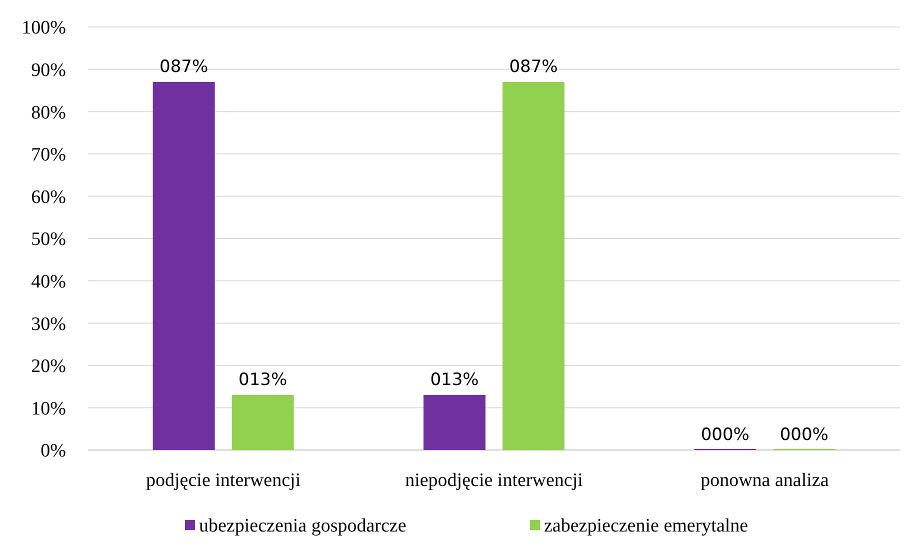 The image size is (910, 547). What do you see at coordinates (765, 480) in the screenshot?
I see `x-tick-label: ponowna analiza` at bounding box center [765, 480].